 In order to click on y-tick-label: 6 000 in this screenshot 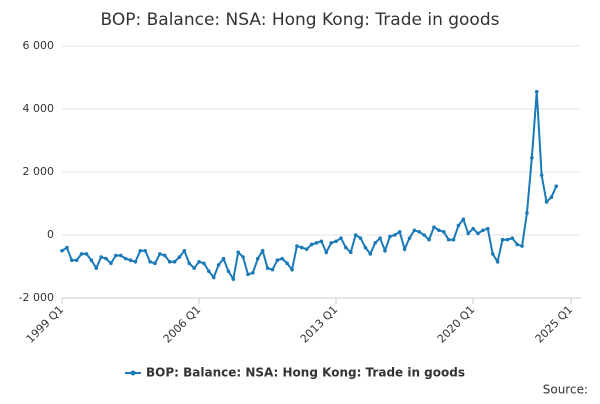, I will do `click(39, 45)`.